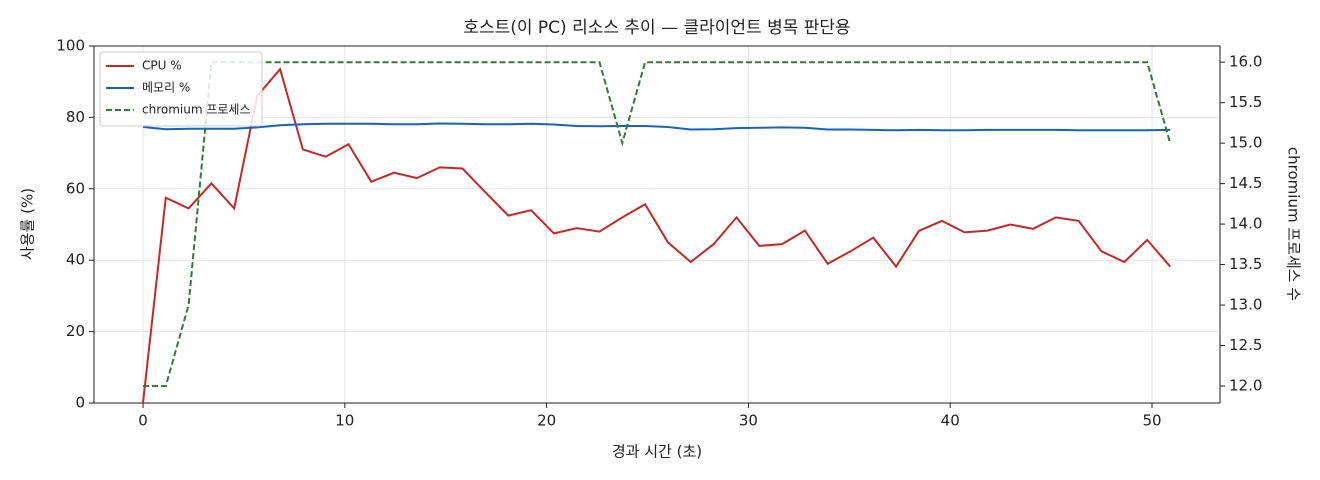  I want to click on y-tick-label: 40, so click(75, 260).